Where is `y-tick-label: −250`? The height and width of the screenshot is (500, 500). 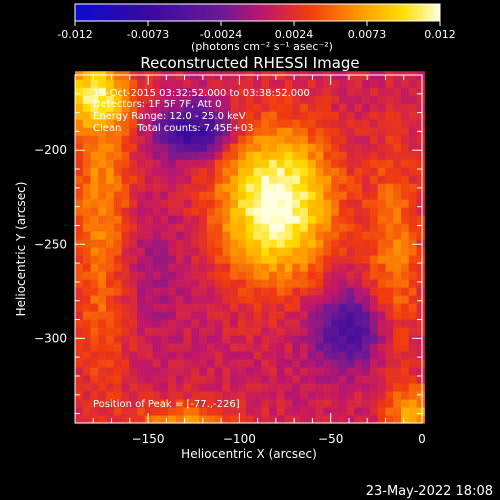
y-tick-label: −250 is located at coordinates (50, 244).